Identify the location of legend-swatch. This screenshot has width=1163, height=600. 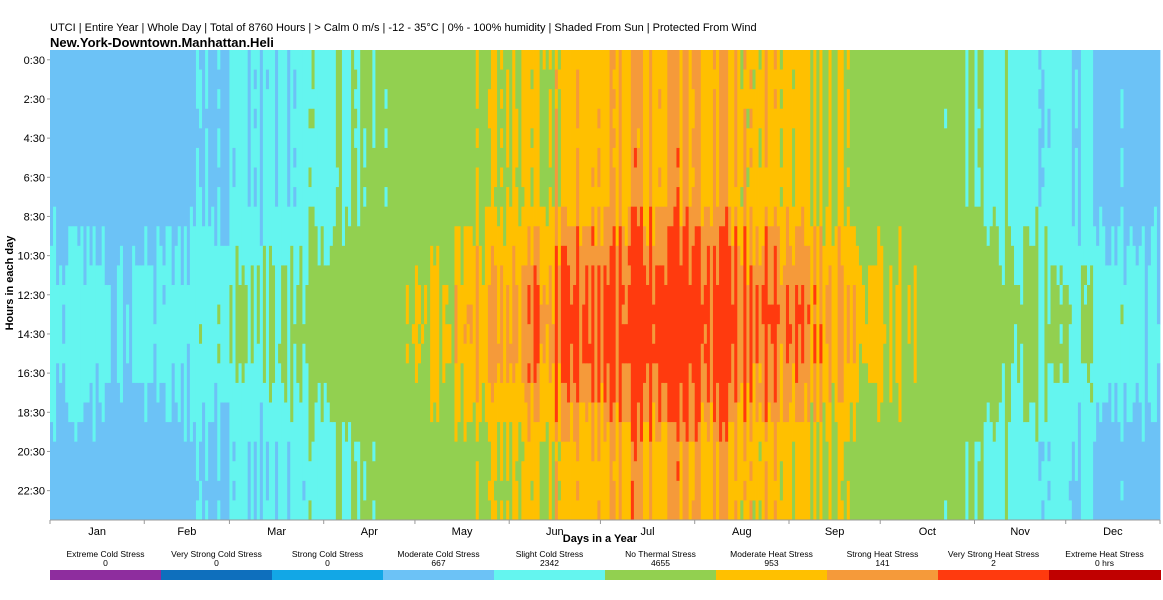
(217, 575).